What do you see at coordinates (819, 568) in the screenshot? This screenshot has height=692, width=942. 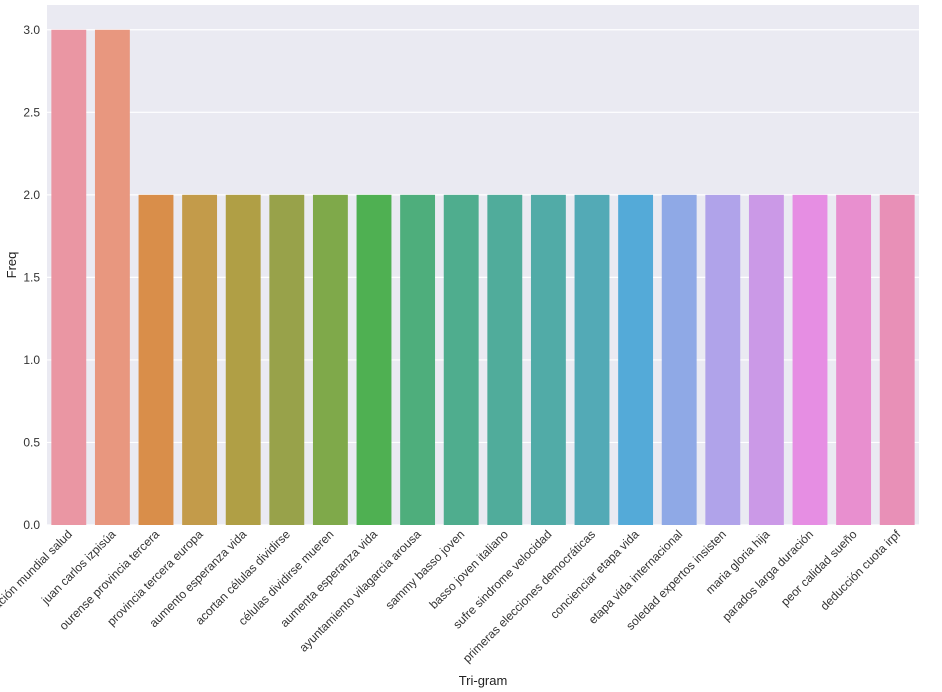 I see `x-tick-label: peor calidad sueño` at bounding box center [819, 568].